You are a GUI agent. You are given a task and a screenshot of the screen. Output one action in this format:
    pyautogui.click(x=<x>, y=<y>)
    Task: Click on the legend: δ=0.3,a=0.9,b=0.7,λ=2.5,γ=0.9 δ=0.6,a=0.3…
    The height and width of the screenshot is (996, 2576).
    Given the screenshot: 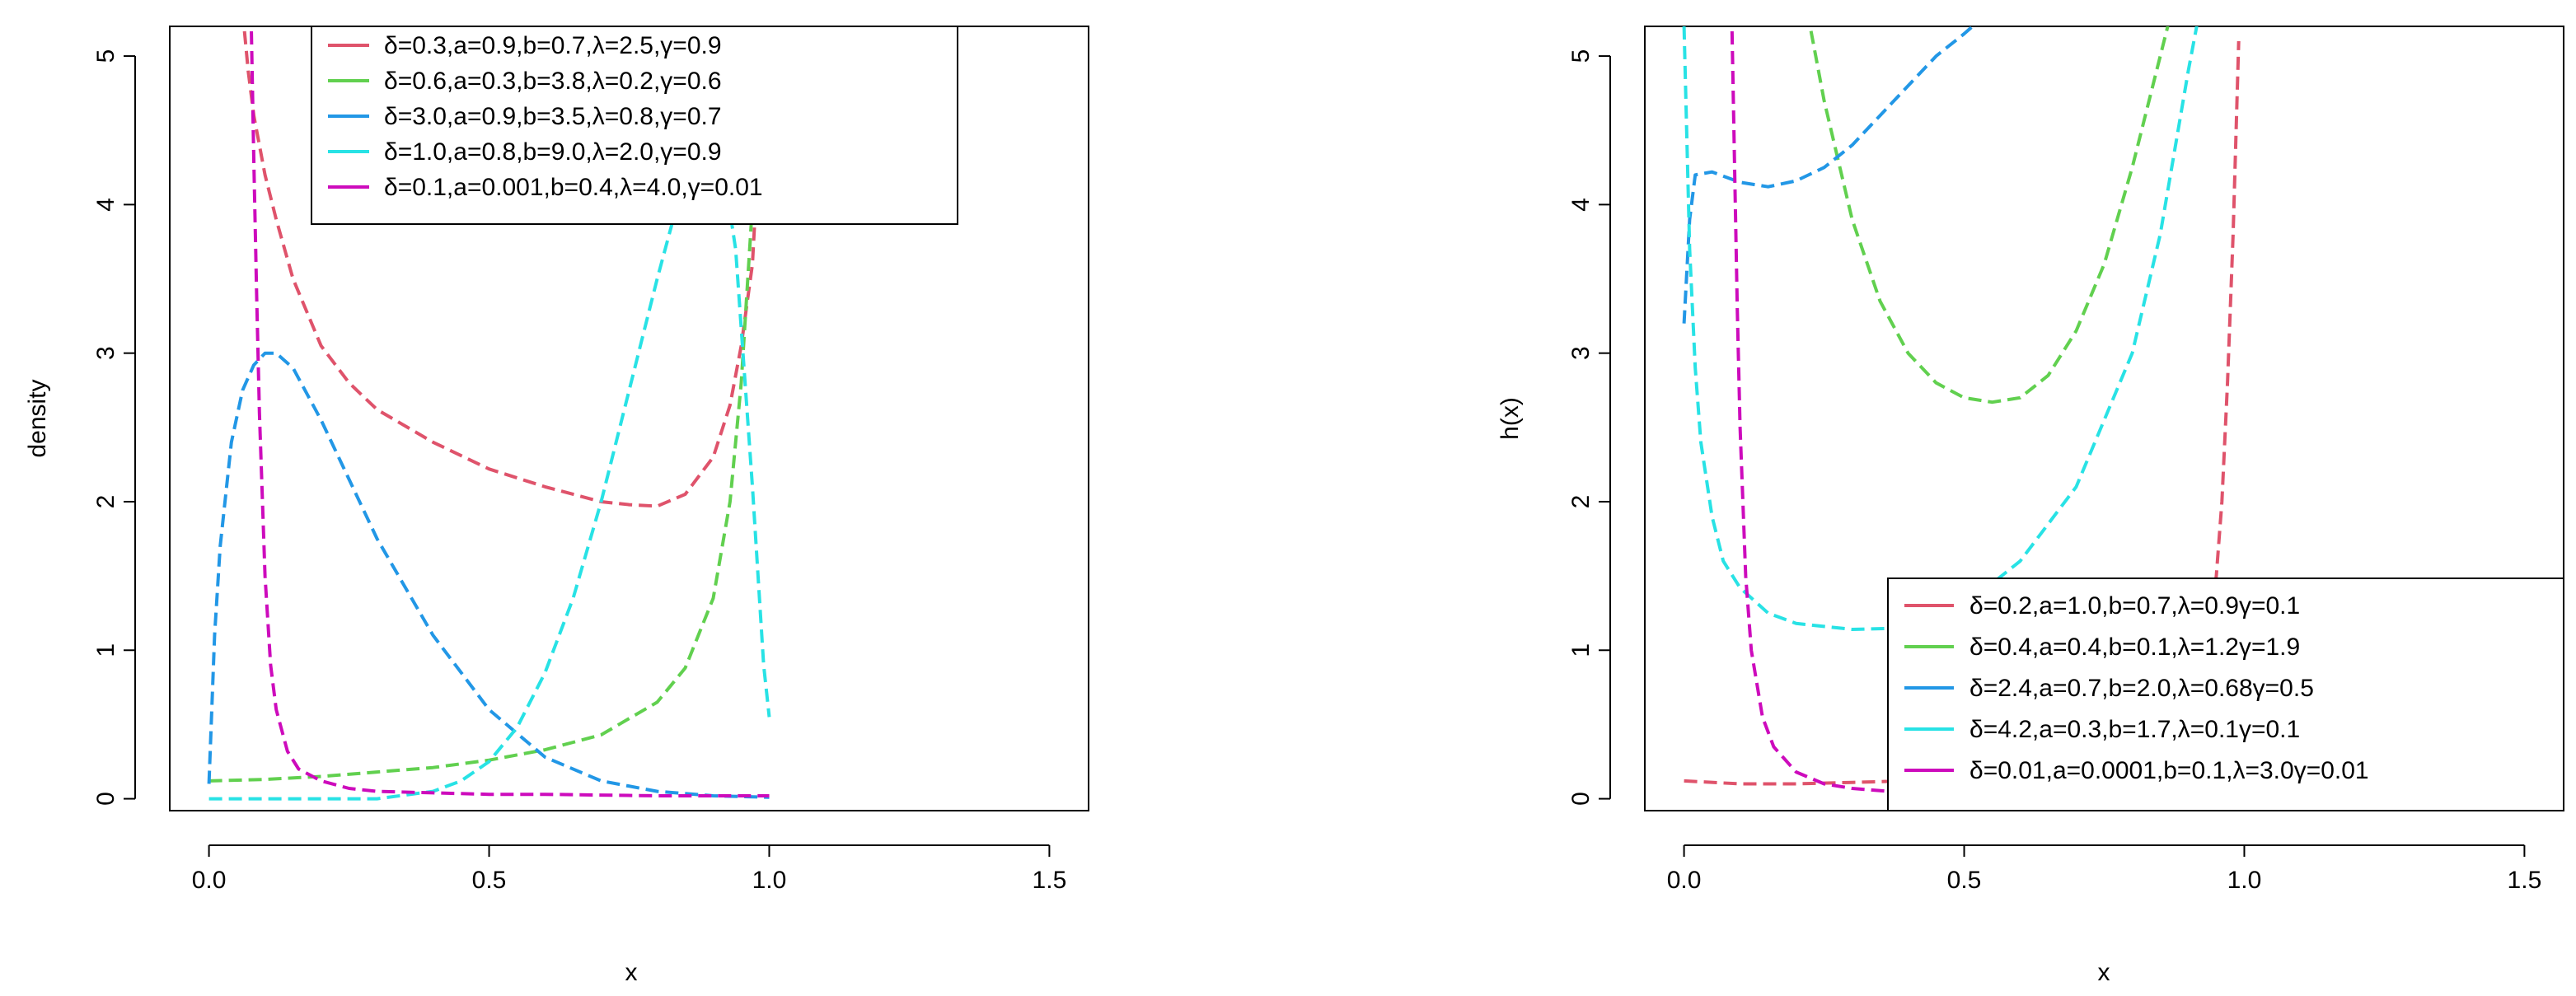 What is the action you would take?
    pyautogui.click(x=634, y=126)
    